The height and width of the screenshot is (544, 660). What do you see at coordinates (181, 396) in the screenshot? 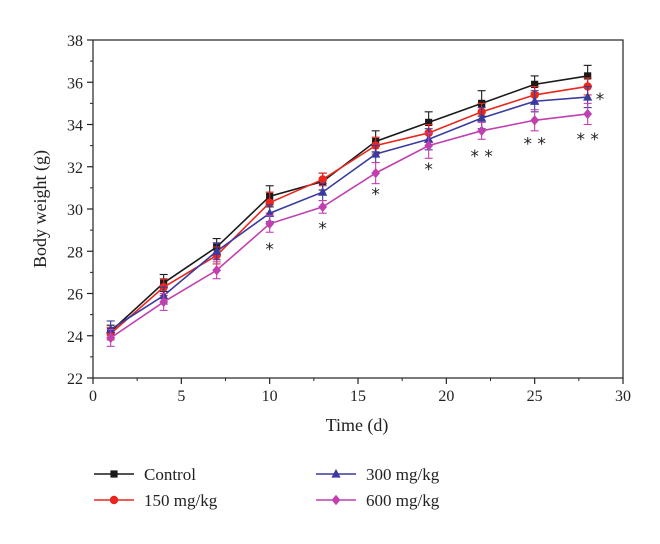
I see `x-tick-label: 5` at bounding box center [181, 396].